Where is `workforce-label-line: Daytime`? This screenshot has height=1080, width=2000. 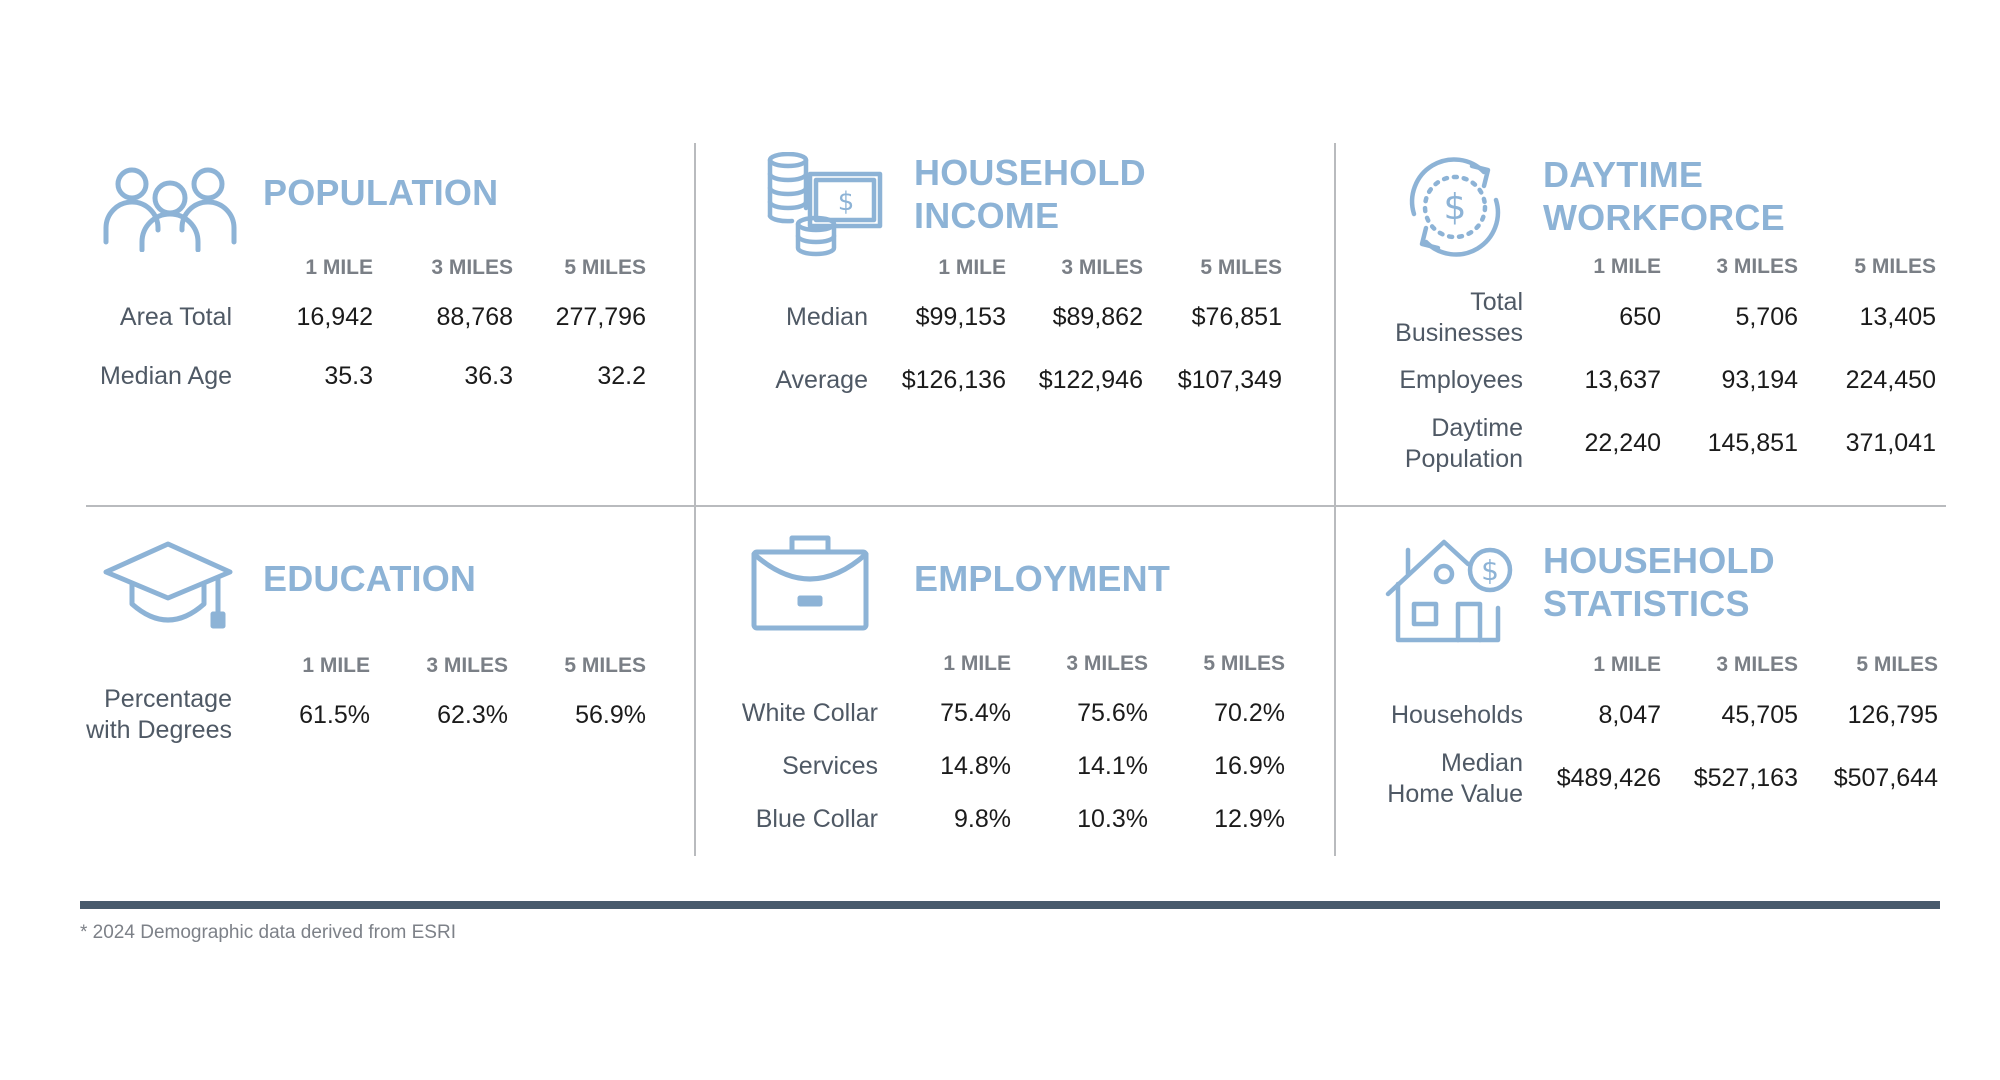 workforce-label-line: Daytime is located at coordinates (1477, 428).